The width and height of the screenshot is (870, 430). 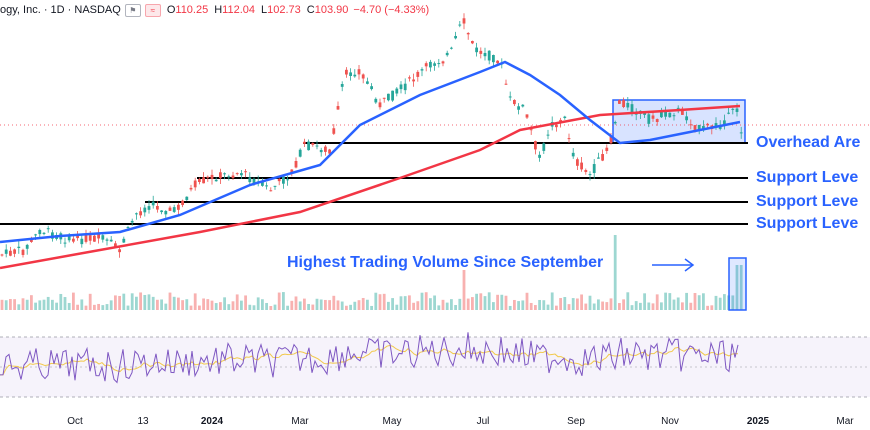 I want to click on x-tick-label: May, so click(x=392, y=421).